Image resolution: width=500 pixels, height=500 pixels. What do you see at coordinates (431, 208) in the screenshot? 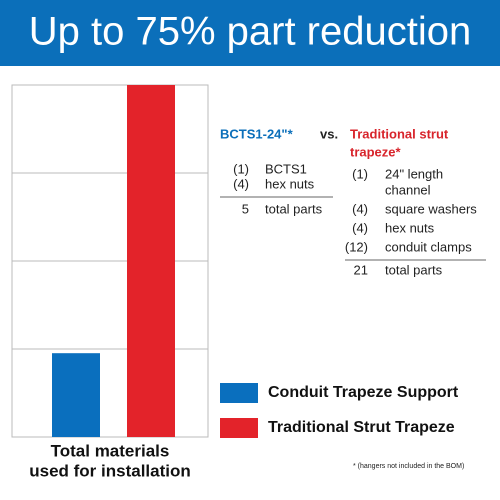
I see `item-text: square washers` at bounding box center [431, 208].